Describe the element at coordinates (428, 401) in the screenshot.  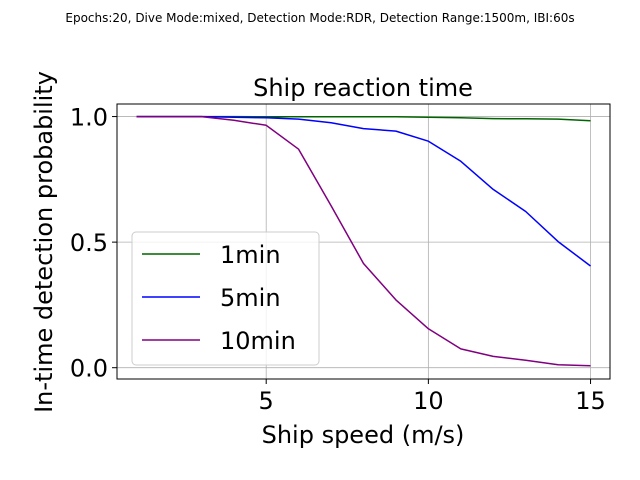
I see `x-tick-label-10: 10` at that location.